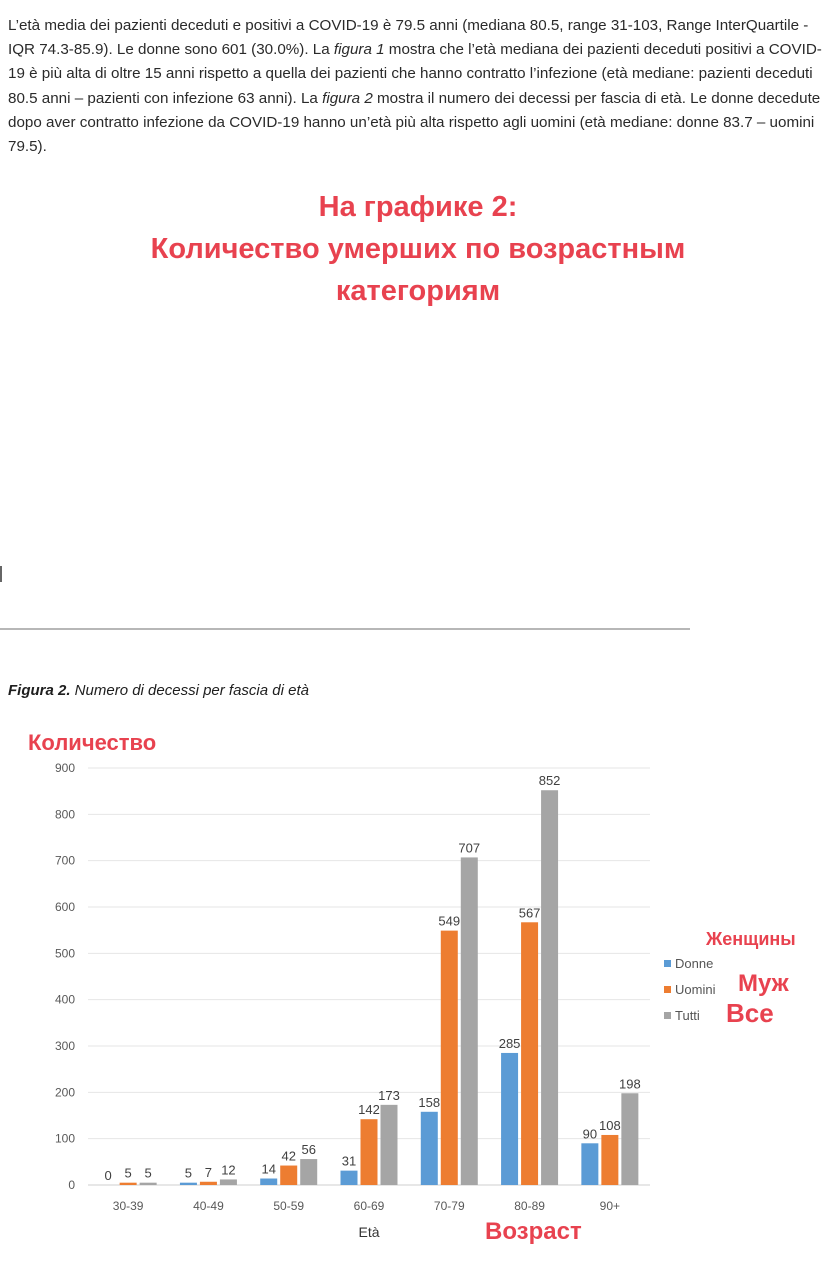 This screenshot has width=836, height=1280. Describe the element at coordinates (92, 742) in the screenshot. I see `y-axis-russian-label: Количество` at that location.